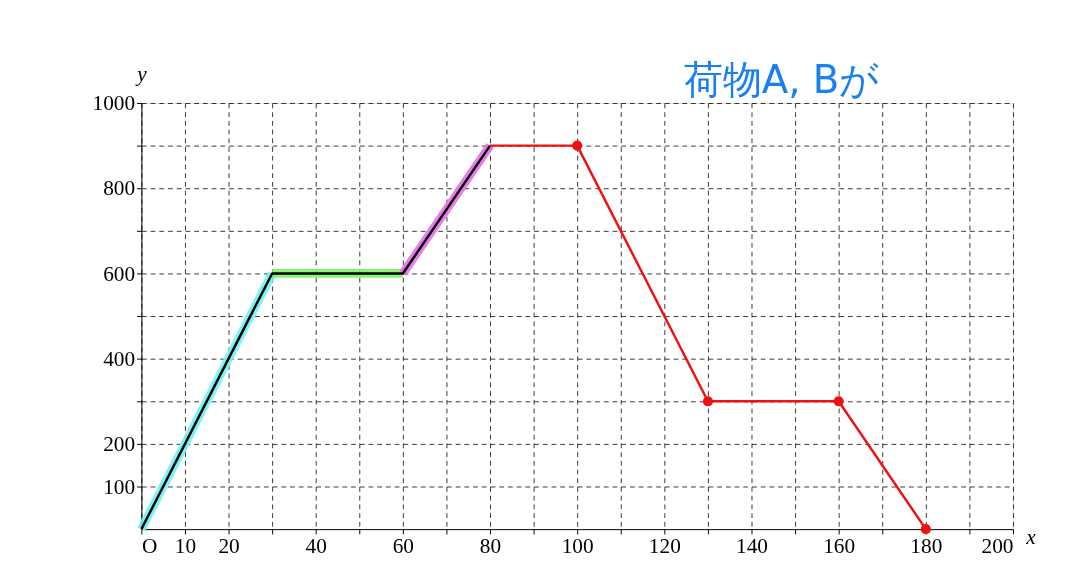 The image size is (1074, 584). What do you see at coordinates (185, 545) in the screenshot?
I see `x-tick-label: 10` at bounding box center [185, 545].